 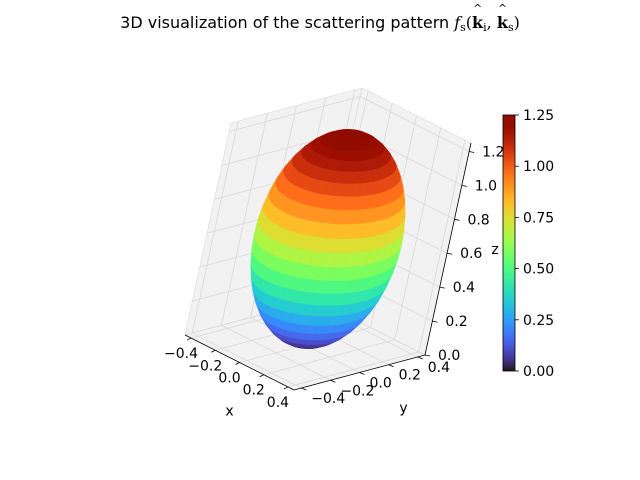 I want to click on surface-plot, so click(x=328, y=239).